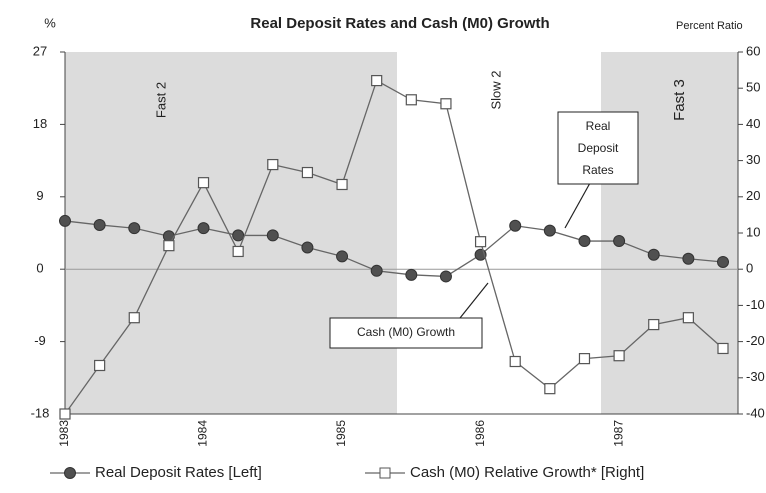  I want to click on callout-text: Rates, so click(597, 170).